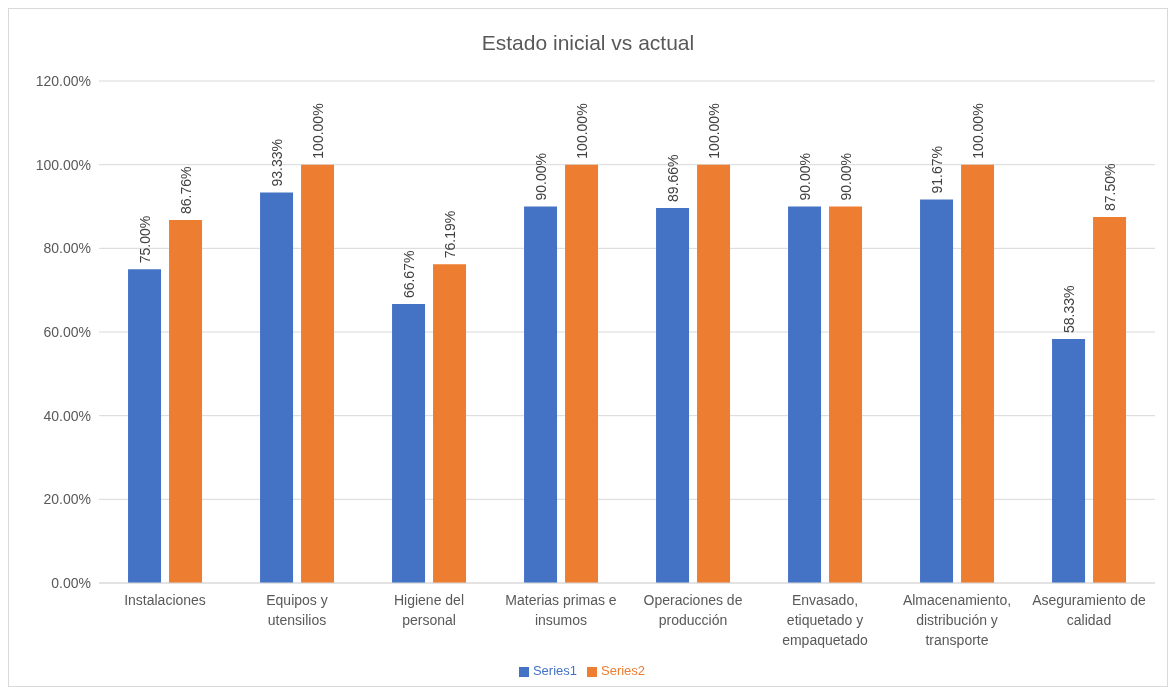 Image resolution: width=1176 pixels, height=687 pixels. Describe the element at coordinates (67, 415) in the screenshot. I see `y-tick-label: 40.00%` at that location.